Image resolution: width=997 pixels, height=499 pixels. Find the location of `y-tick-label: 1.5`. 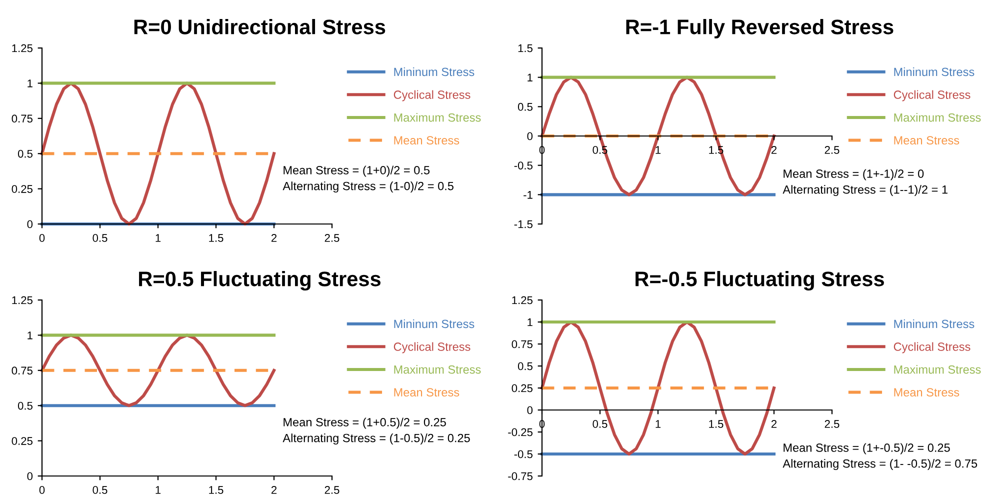

y-tick-label: 1.5 is located at coordinates (525, 48).